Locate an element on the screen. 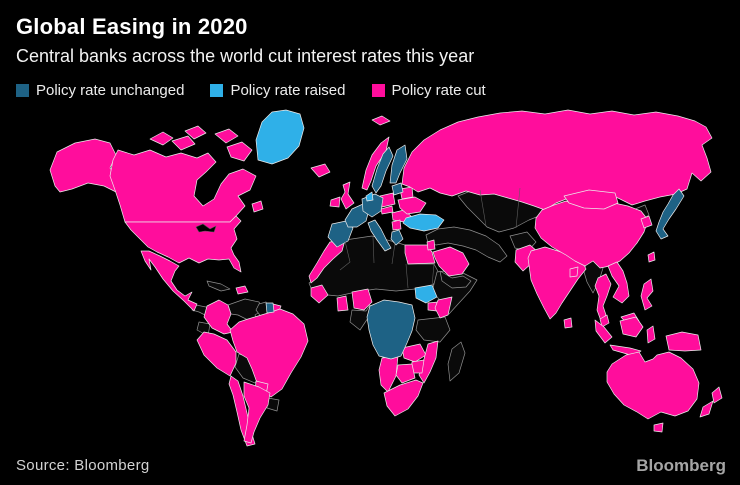 The image size is (740, 485). country-iceland is located at coordinates (320, 170).